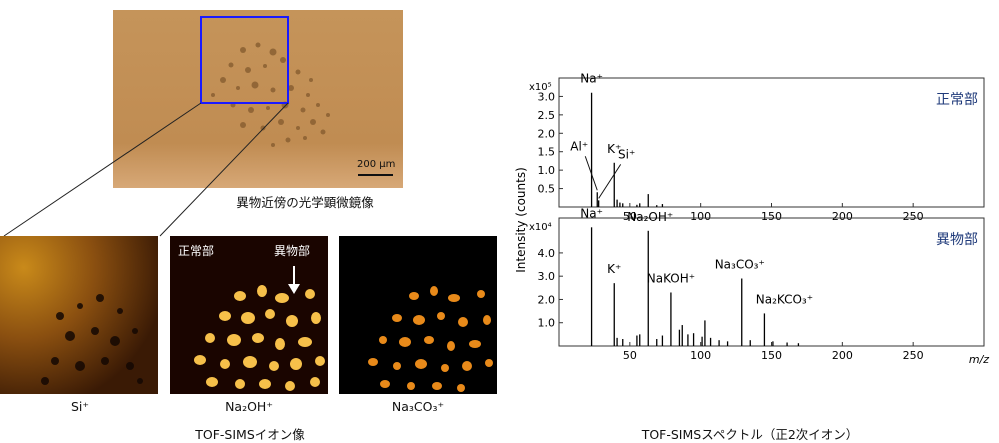 The width and height of the screenshot is (999, 443). Describe the element at coordinates (626, 154) in the screenshot. I see `peak-annotation: Si⁺` at that location.